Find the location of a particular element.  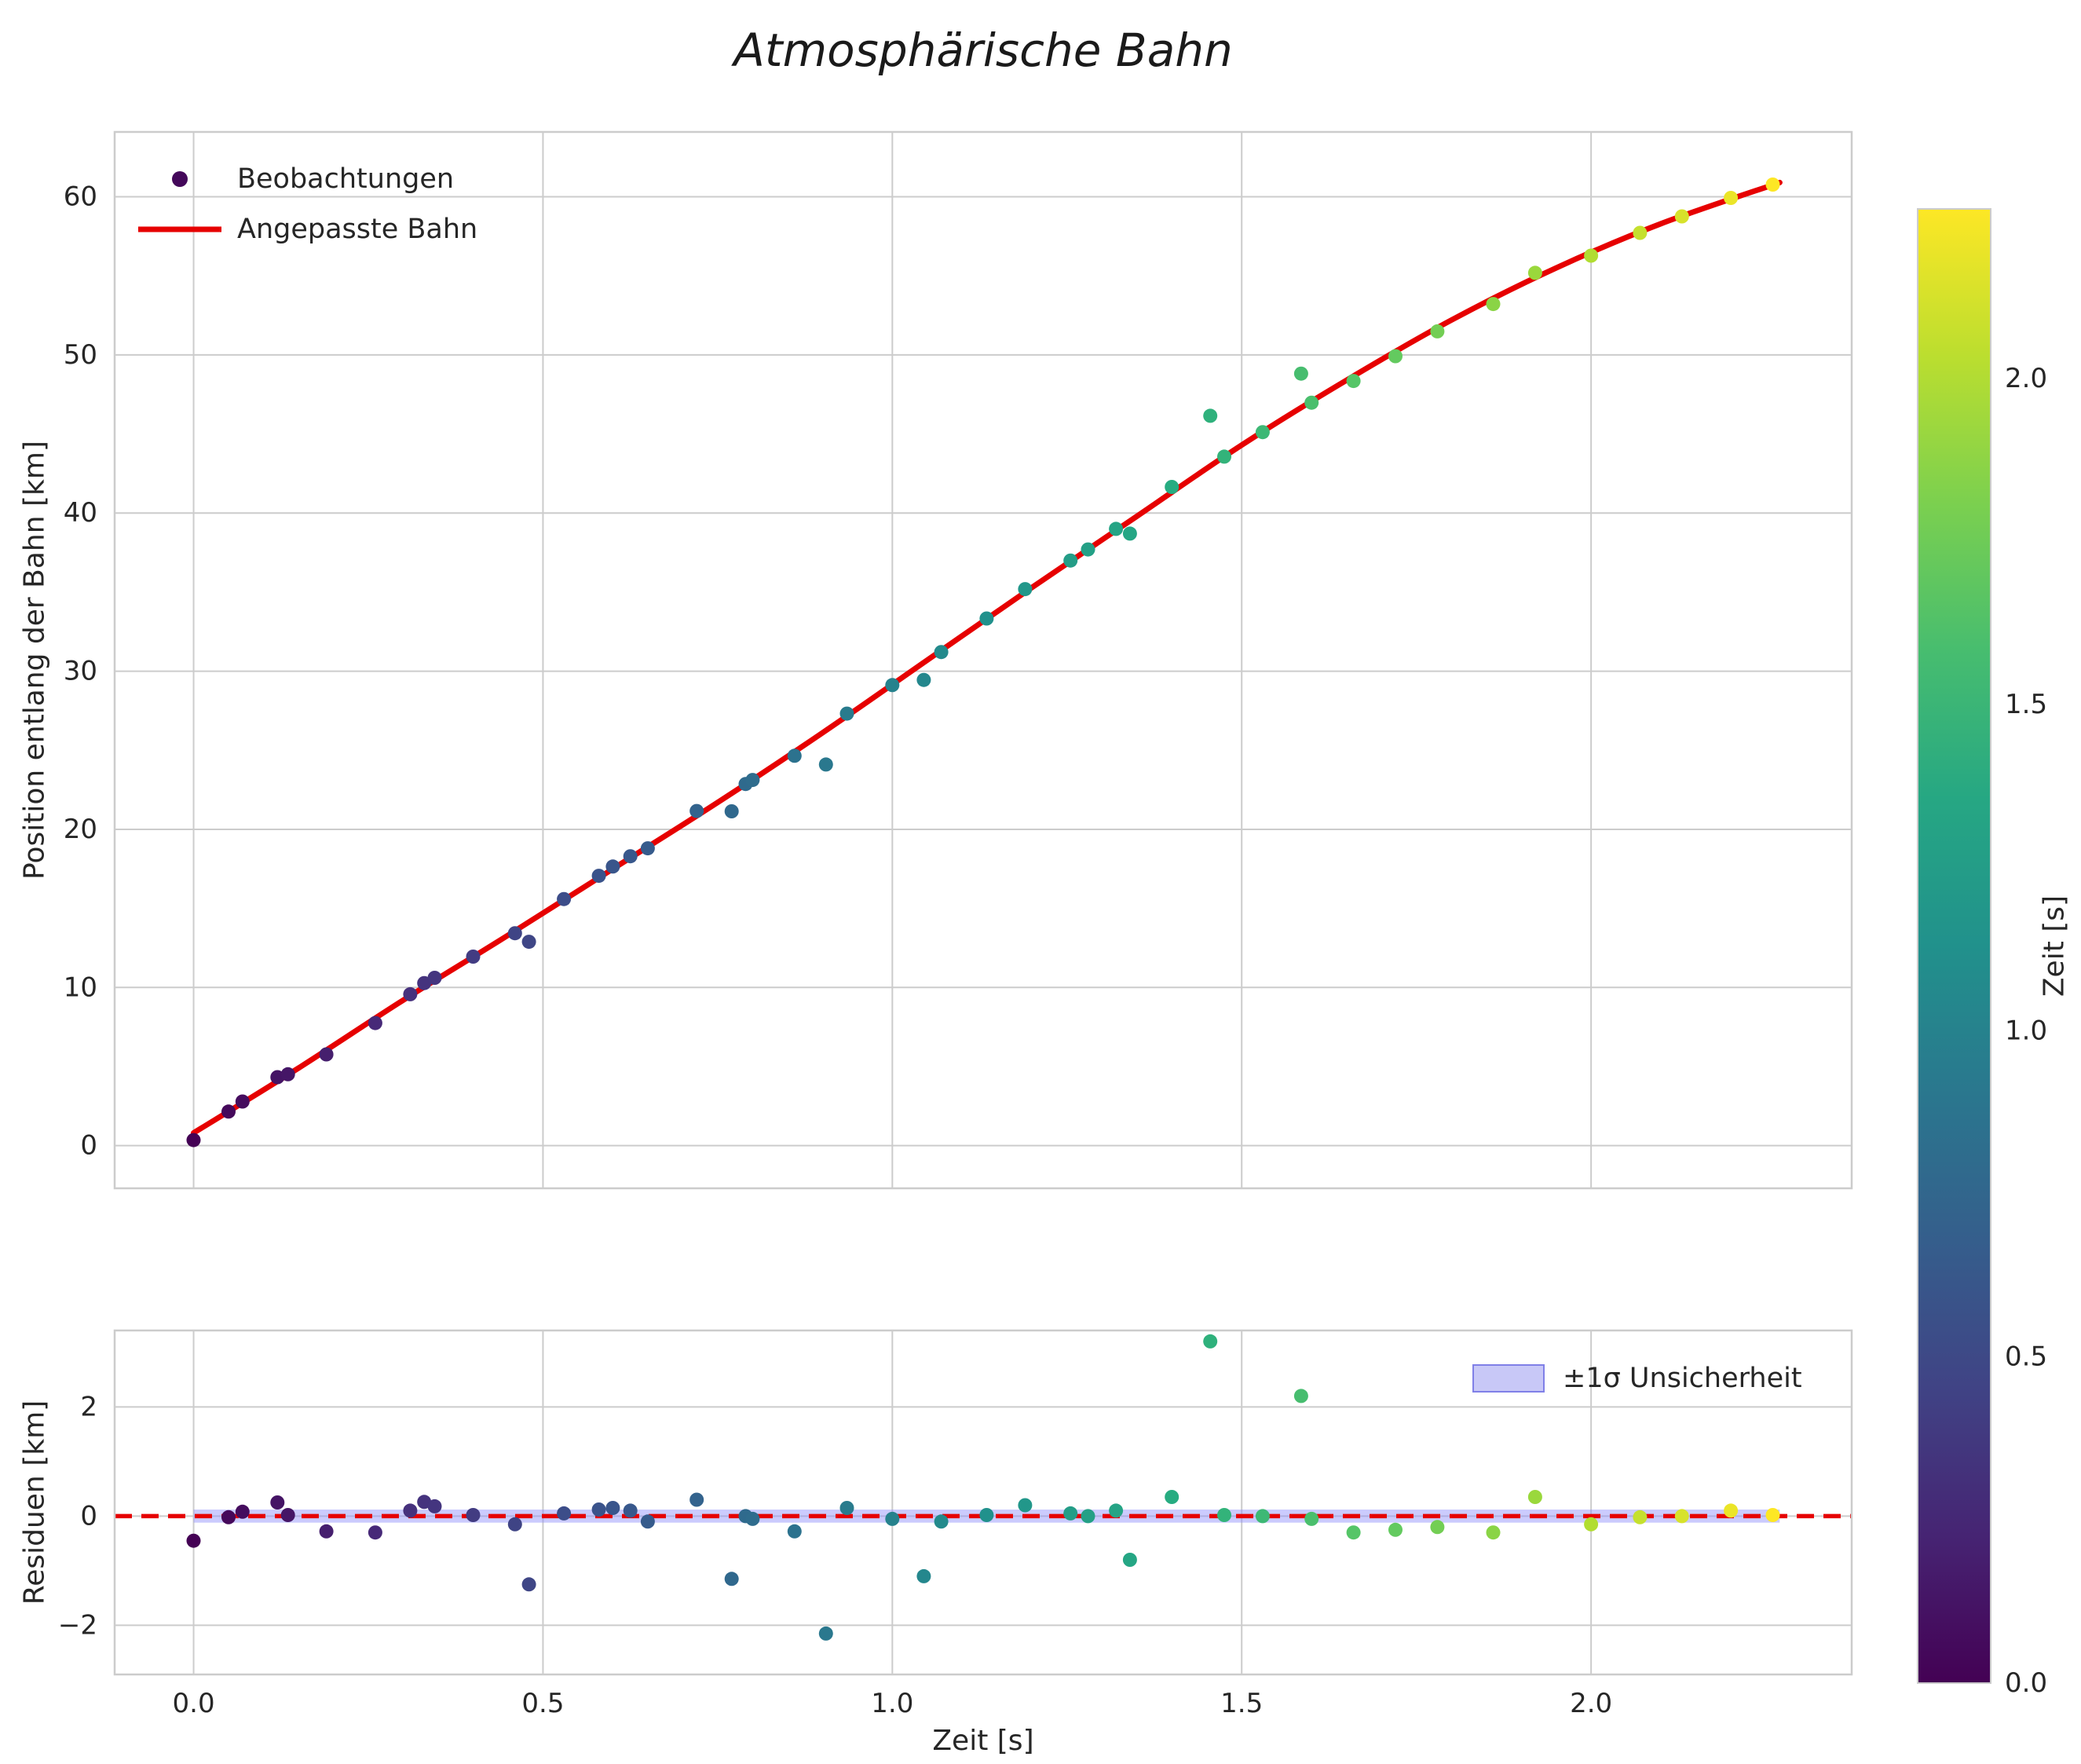

xtick-label: 1.0 is located at coordinates (892, 1704).